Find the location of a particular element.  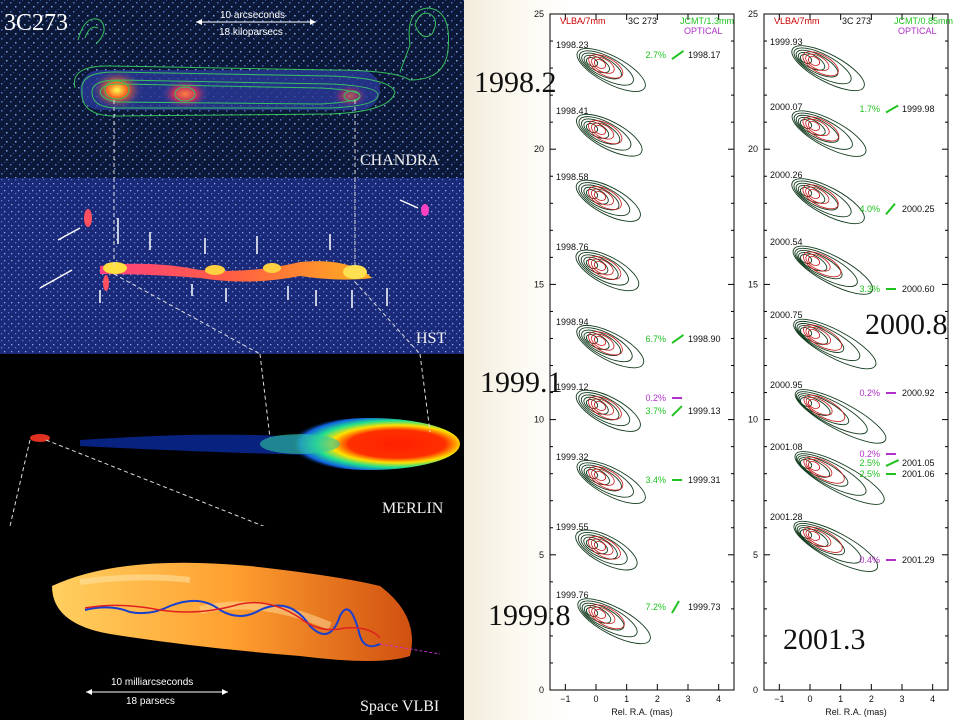

vlbi-scale-pc: 18 parsecs is located at coordinates (150, 701).